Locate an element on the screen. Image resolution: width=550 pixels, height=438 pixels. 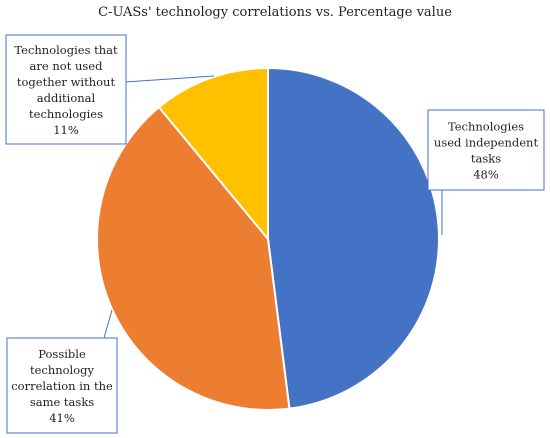
data-label-text-2: correlation in the is located at coordinates (62, 386).